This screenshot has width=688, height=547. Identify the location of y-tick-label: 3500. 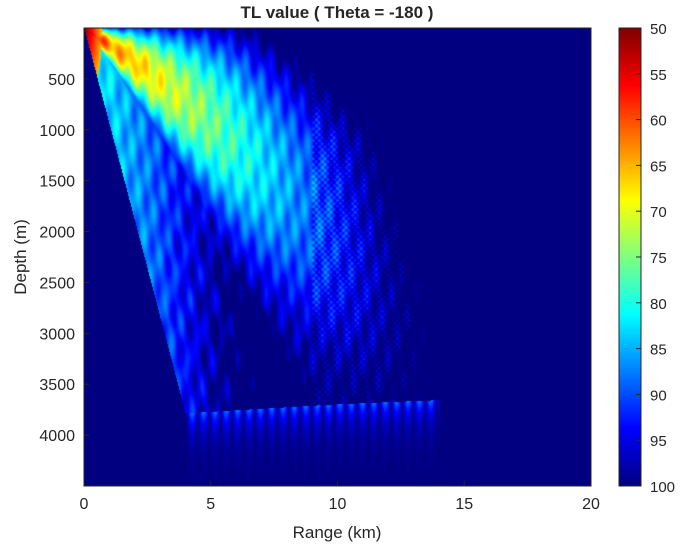
(57, 385).